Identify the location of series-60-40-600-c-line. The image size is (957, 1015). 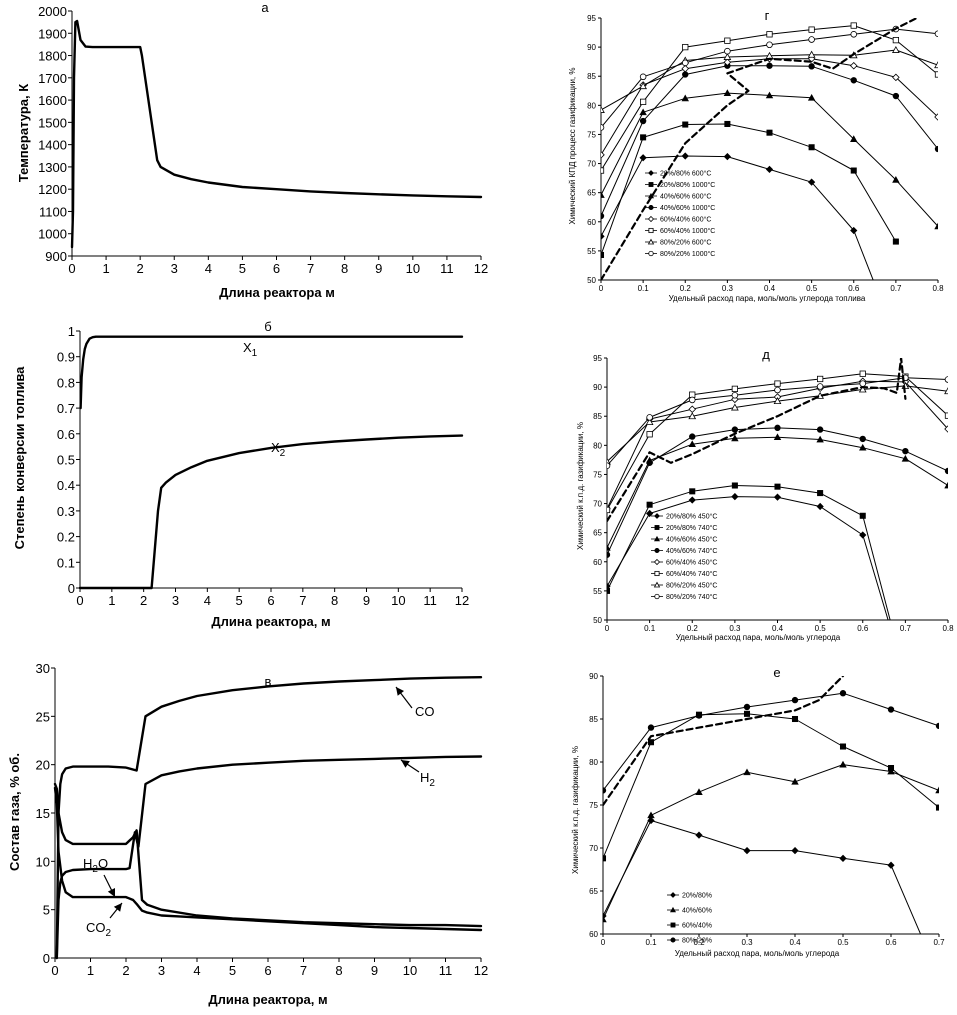
(769, 107).